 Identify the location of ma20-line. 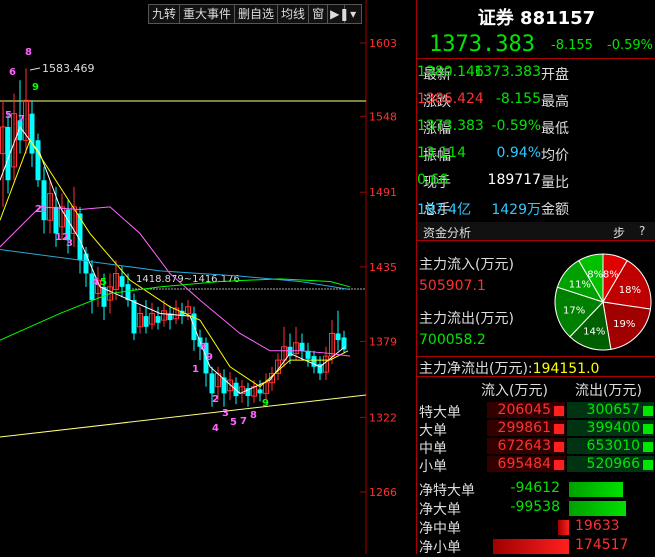
(175, 281).